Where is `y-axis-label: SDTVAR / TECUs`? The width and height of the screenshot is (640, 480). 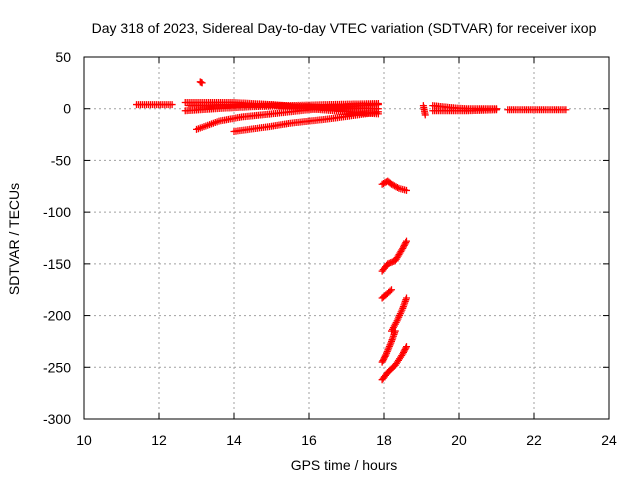
y-axis-label: SDTVAR / TECUs is located at coordinates (14, 239).